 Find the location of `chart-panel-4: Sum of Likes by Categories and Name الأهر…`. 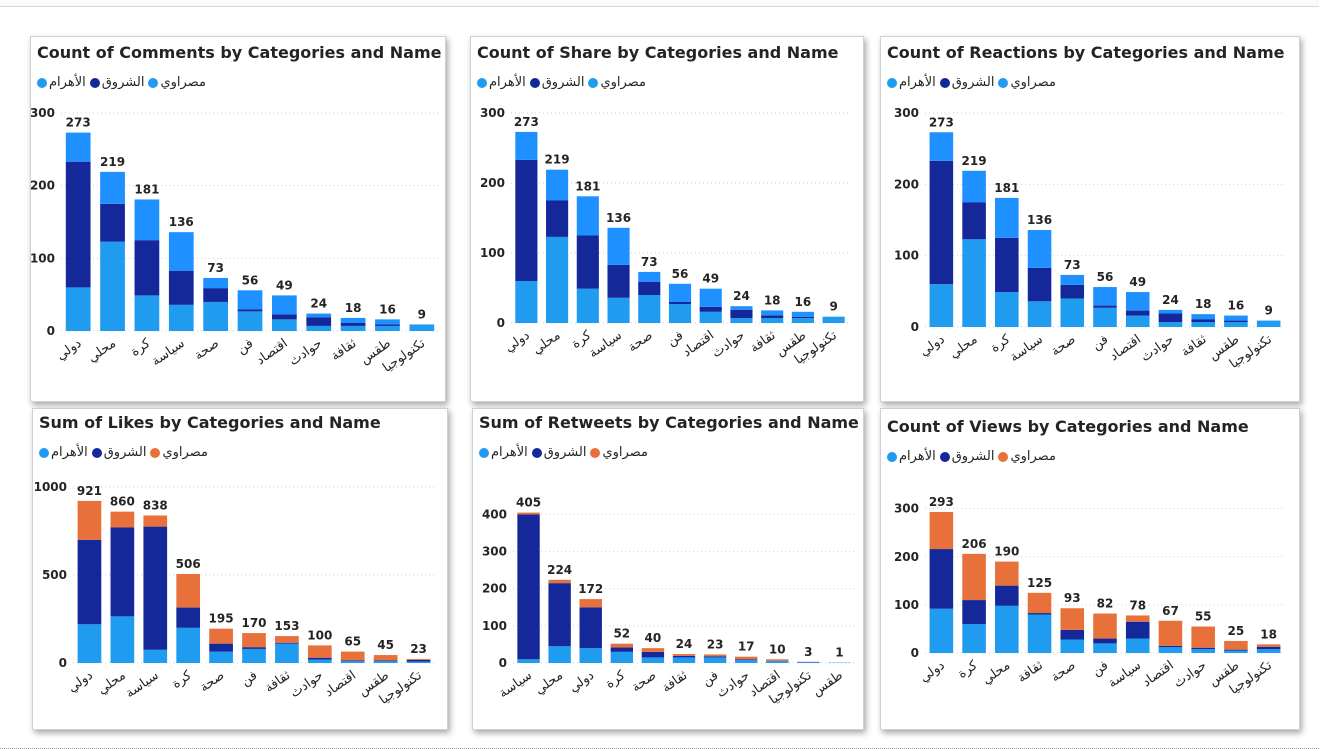

chart-panel-4: Sum of Likes by Categories and Name الأهر… is located at coordinates (240, 569).